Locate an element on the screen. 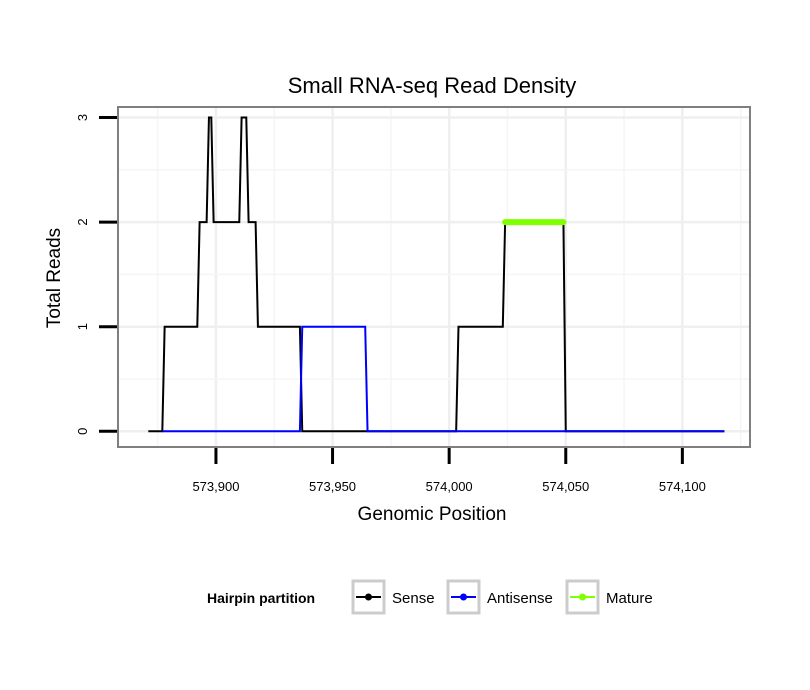 The height and width of the screenshot is (690, 810). x-tick-label: 573,950 is located at coordinates (332, 486).